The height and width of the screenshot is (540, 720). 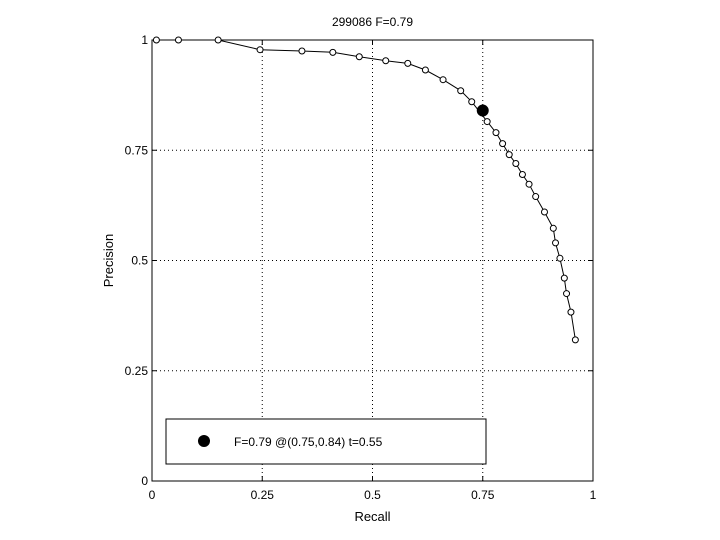 I want to click on legend: F=0.79 @(0.75,0.84) t=0.55, so click(x=326, y=441).